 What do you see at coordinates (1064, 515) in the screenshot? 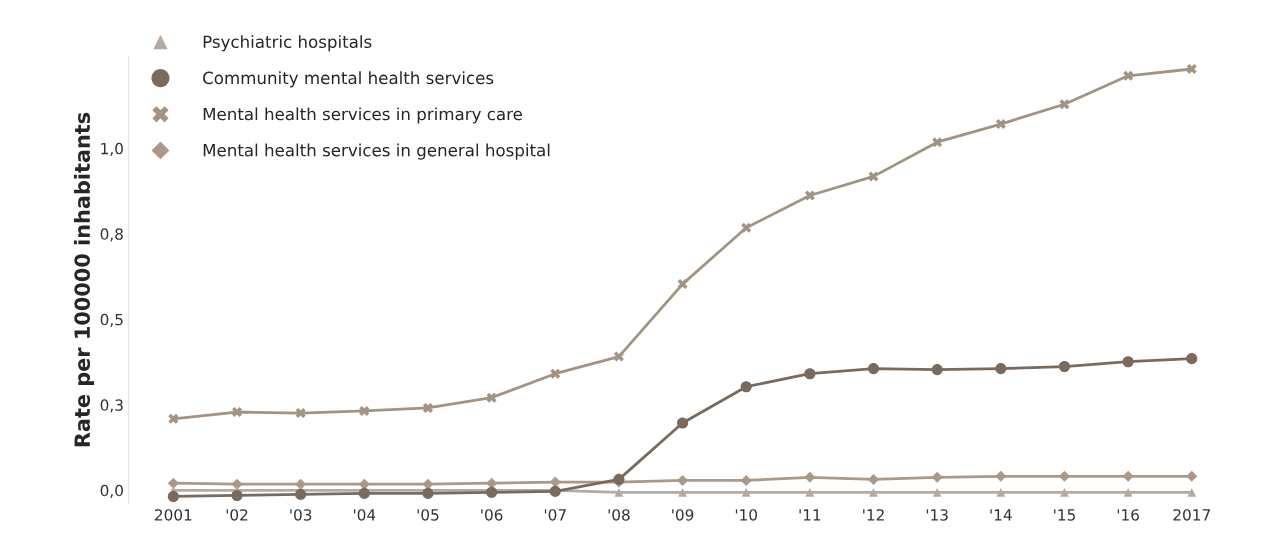
I see `x-tick-label: '15` at bounding box center [1064, 515].